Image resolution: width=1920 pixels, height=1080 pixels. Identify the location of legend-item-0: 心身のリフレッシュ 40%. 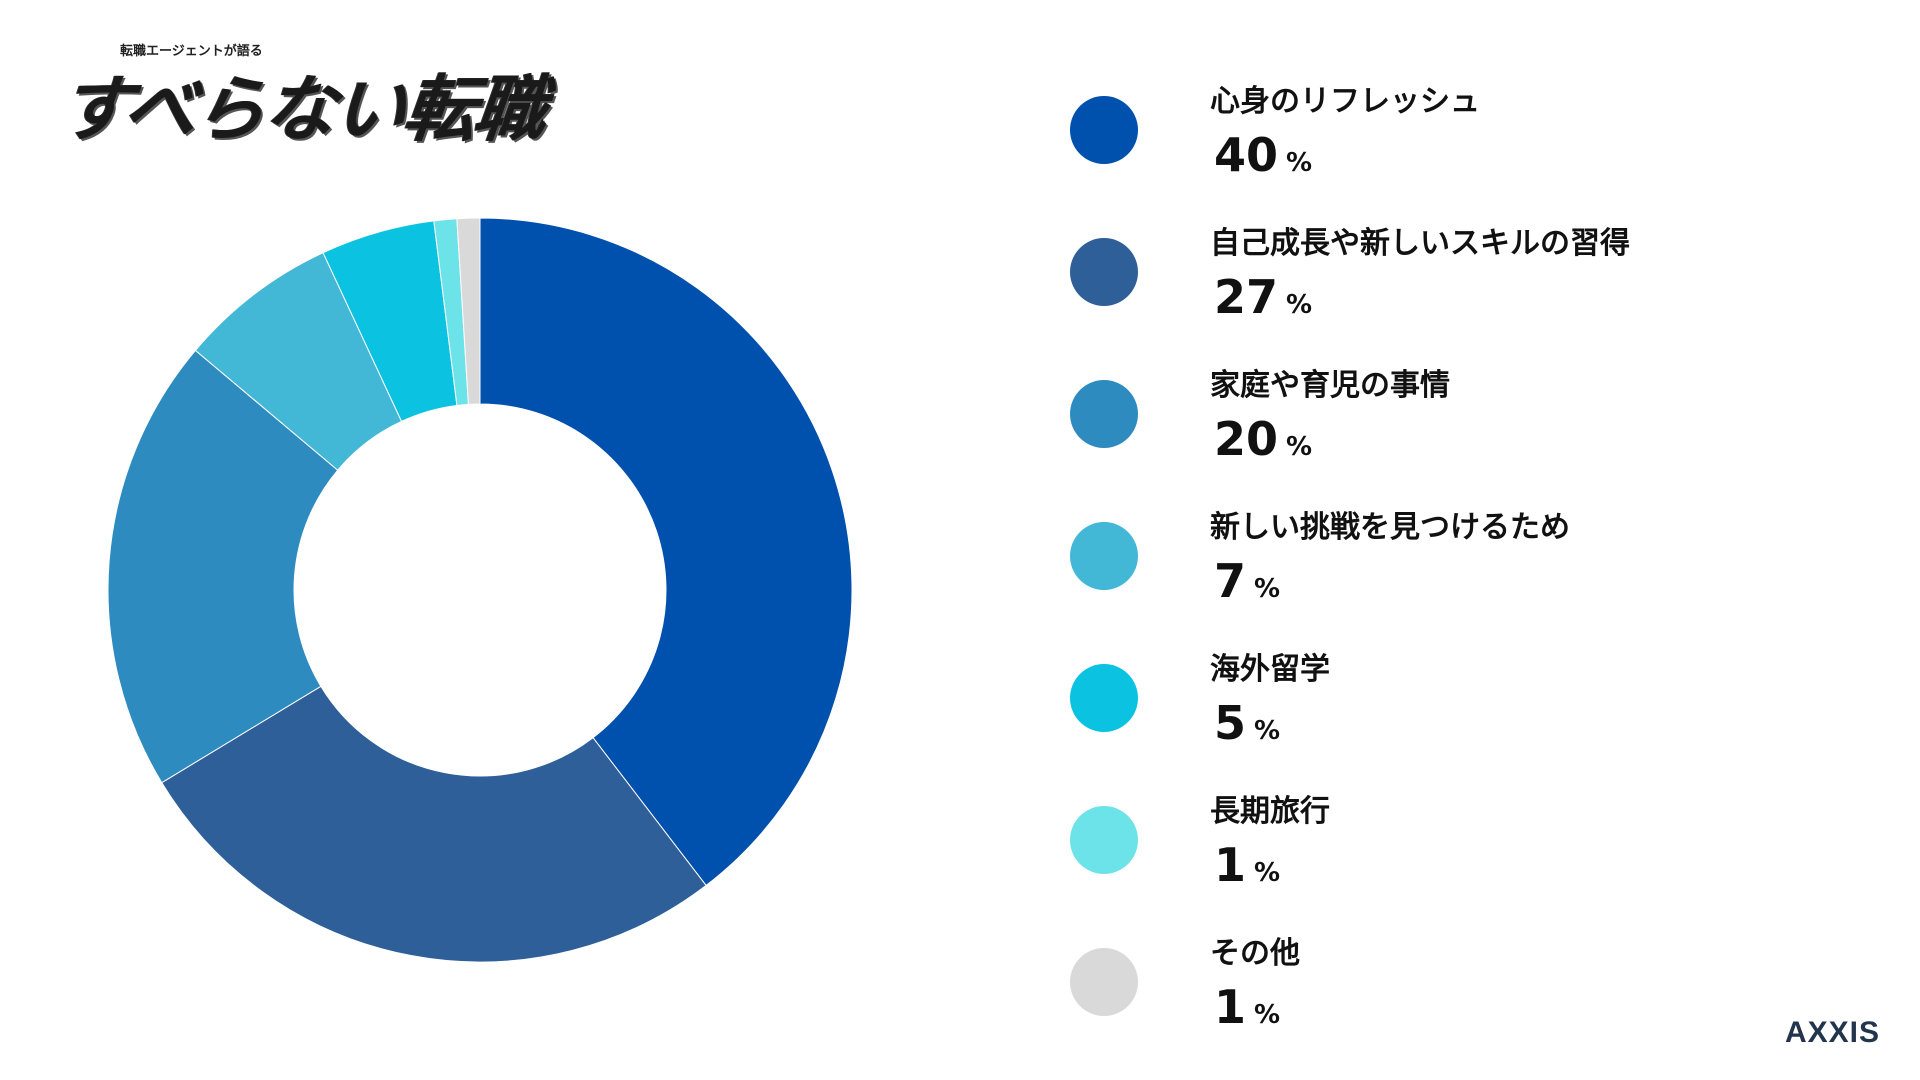
(1420, 141).